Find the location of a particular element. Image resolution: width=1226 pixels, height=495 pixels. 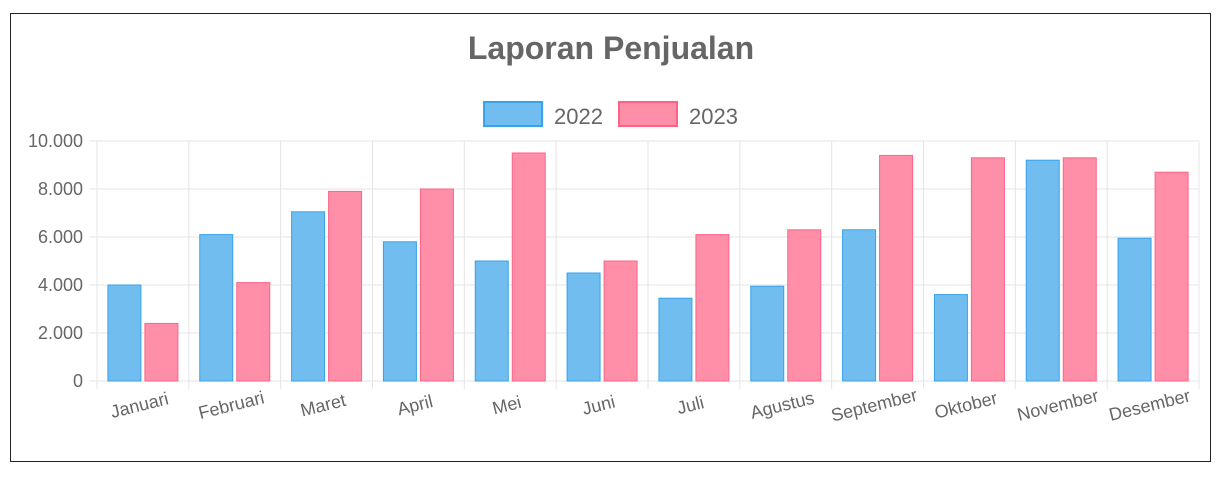

bar-2023-desember is located at coordinates (1171, 276).